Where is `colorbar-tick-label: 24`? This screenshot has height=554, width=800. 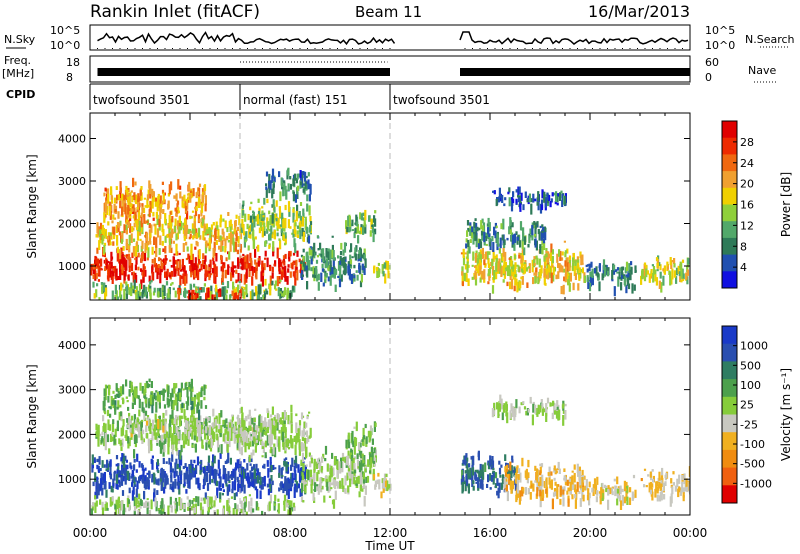
colorbar-tick-label: 24 is located at coordinates (747, 163).